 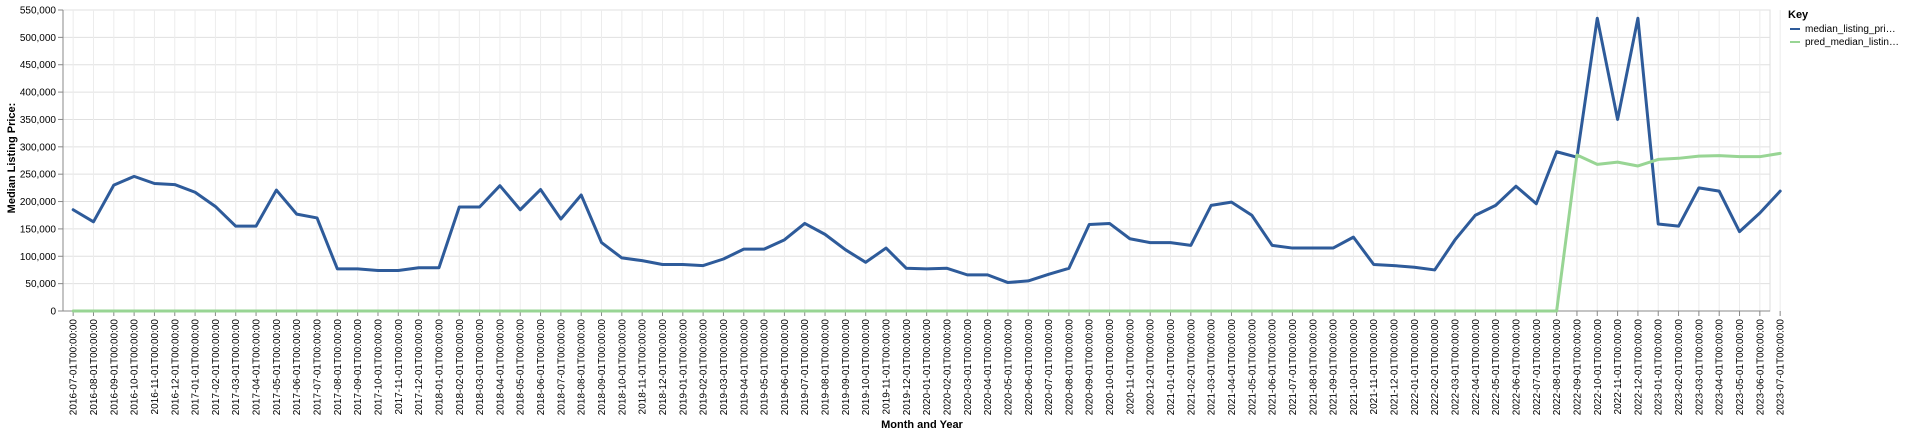 I want to click on x-tick-label: 2019-07-01T00:00:00, so click(x=805, y=367).